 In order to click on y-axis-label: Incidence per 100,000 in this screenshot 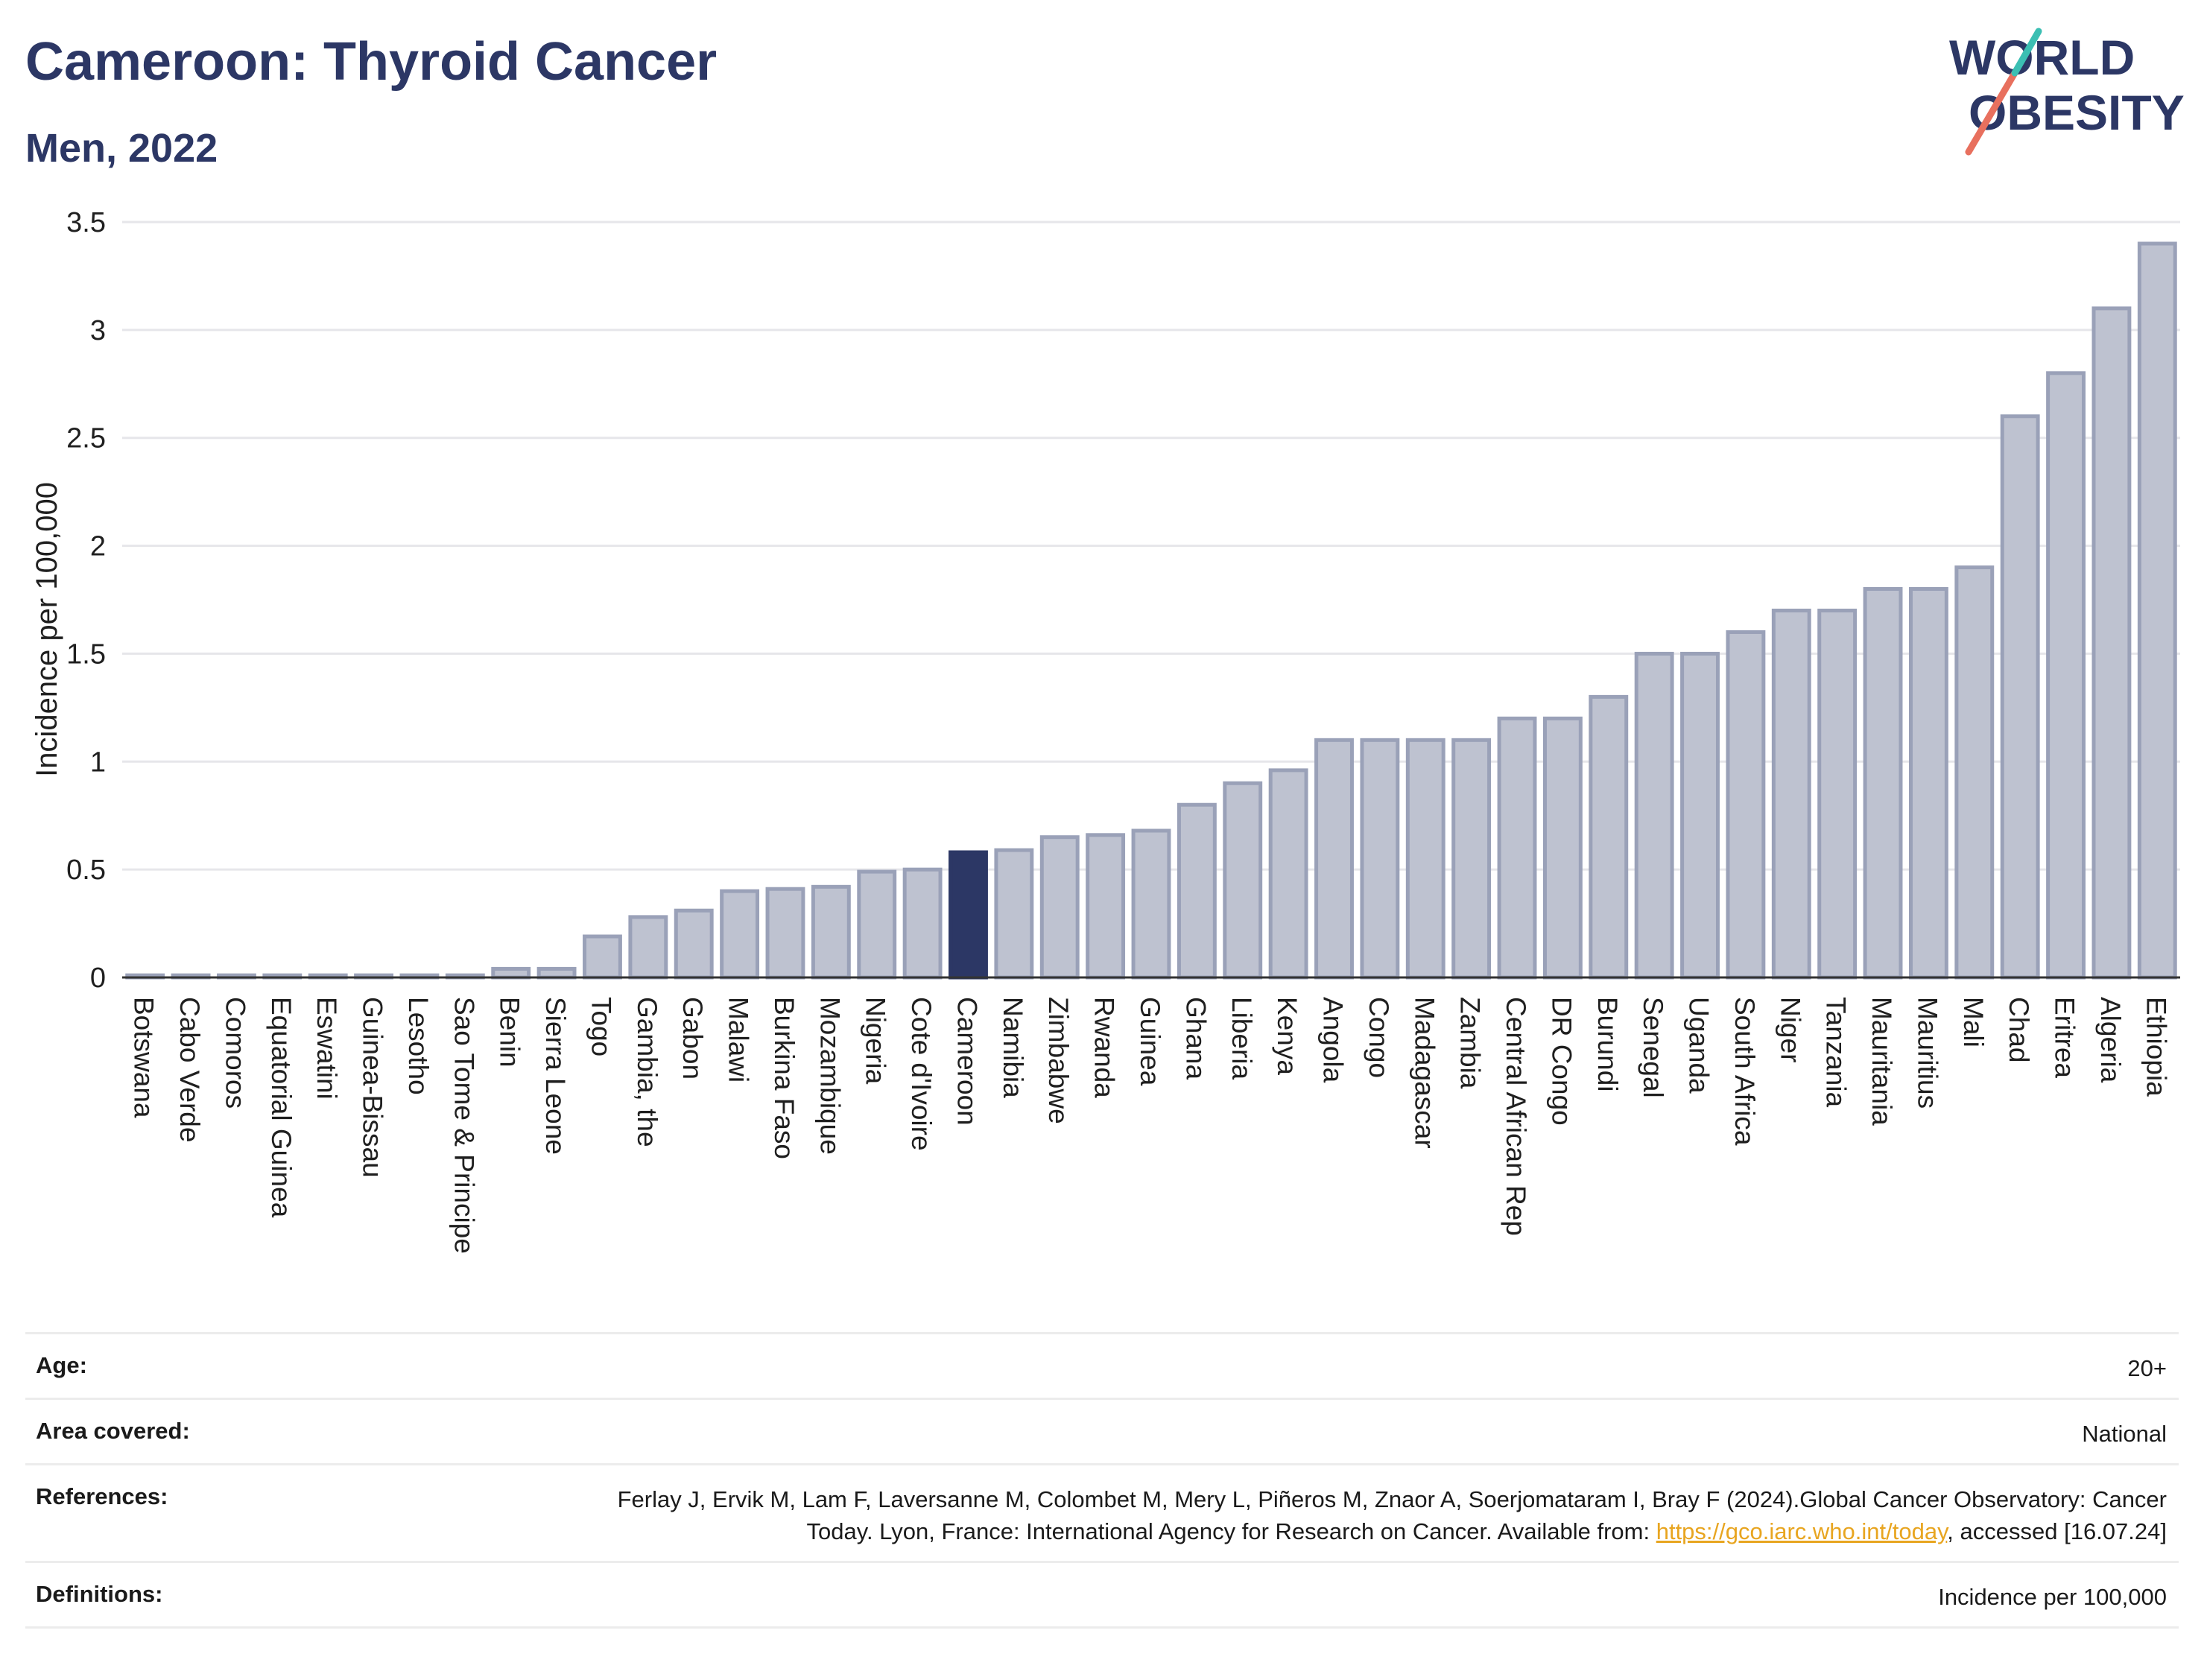, I will do `click(47, 629)`.